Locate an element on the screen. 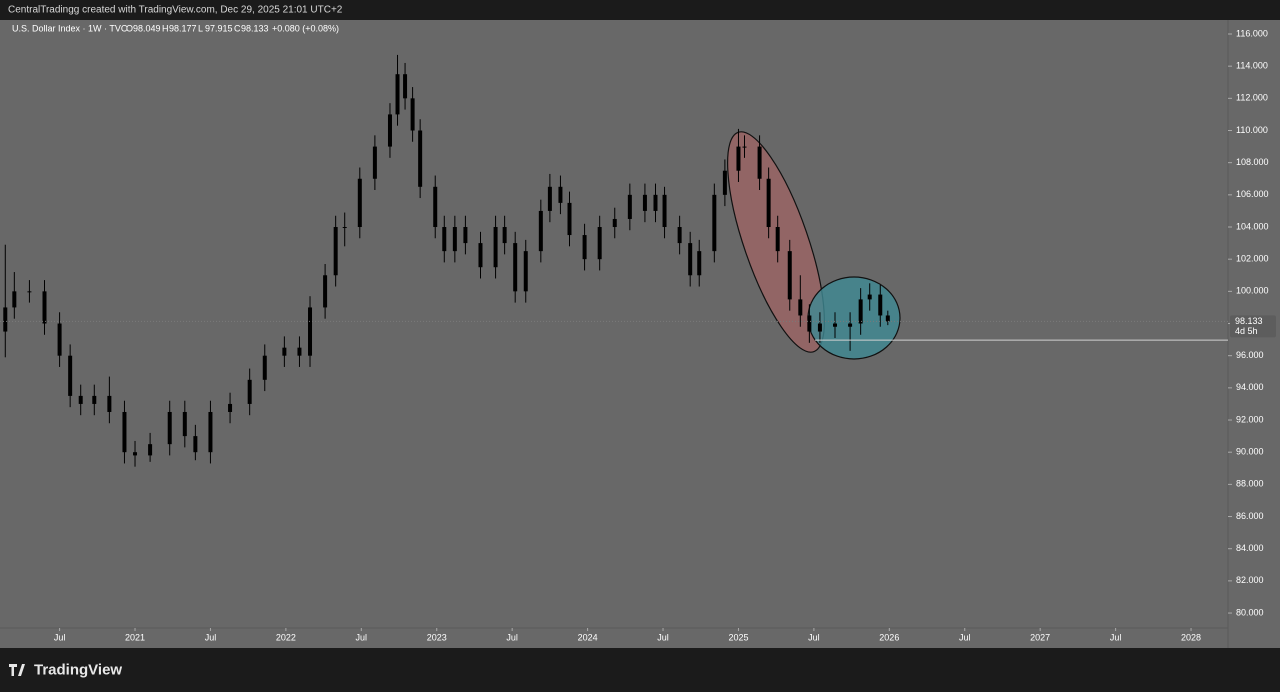  y-tick-label: 94.000 is located at coordinates (1250, 387).